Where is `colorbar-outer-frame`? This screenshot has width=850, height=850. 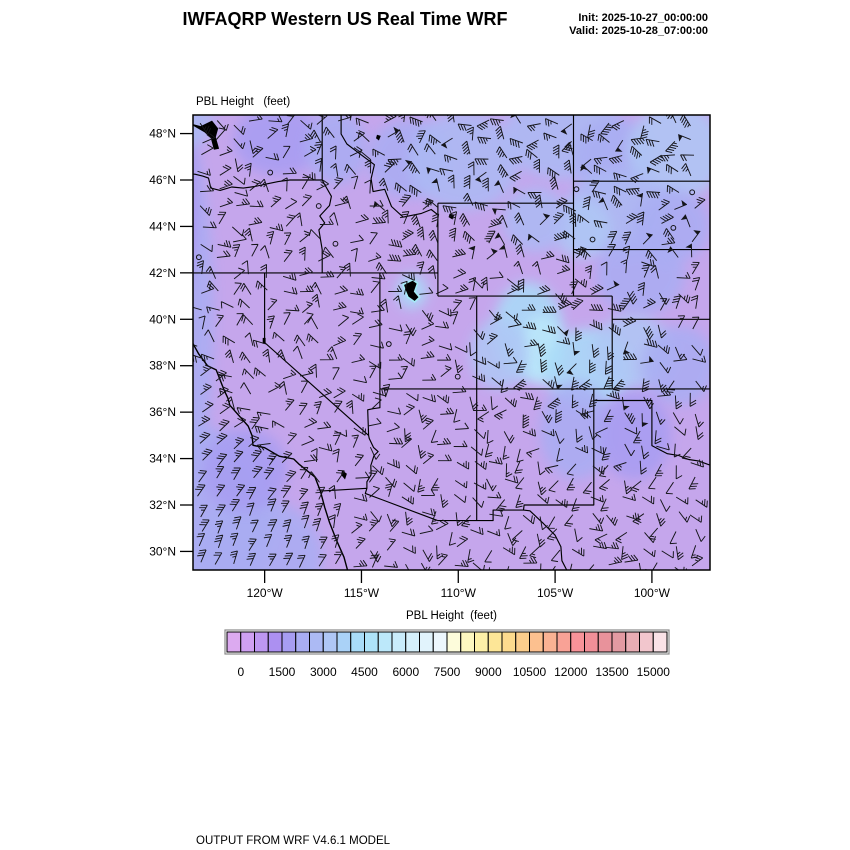 colorbar-outer-frame is located at coordinates (447, 642).